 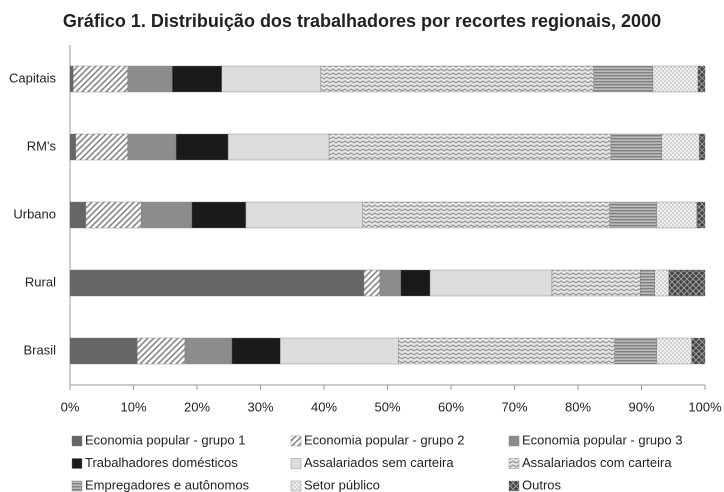 What do you see at coordinates (39, 349) in the screenshot?
I see `y-tick-label: Brasil` at bounding box center [39, 349].